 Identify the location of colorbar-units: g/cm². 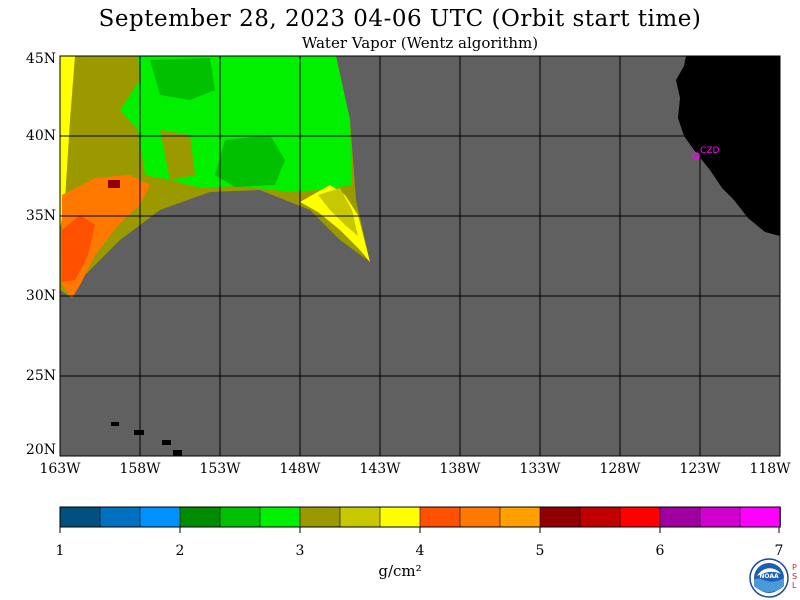
(400, 571).